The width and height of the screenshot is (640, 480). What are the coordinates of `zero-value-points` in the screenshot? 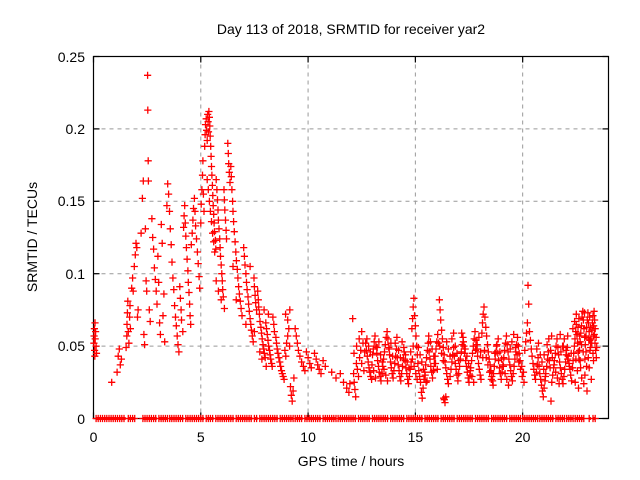 It's located at (345, 418).